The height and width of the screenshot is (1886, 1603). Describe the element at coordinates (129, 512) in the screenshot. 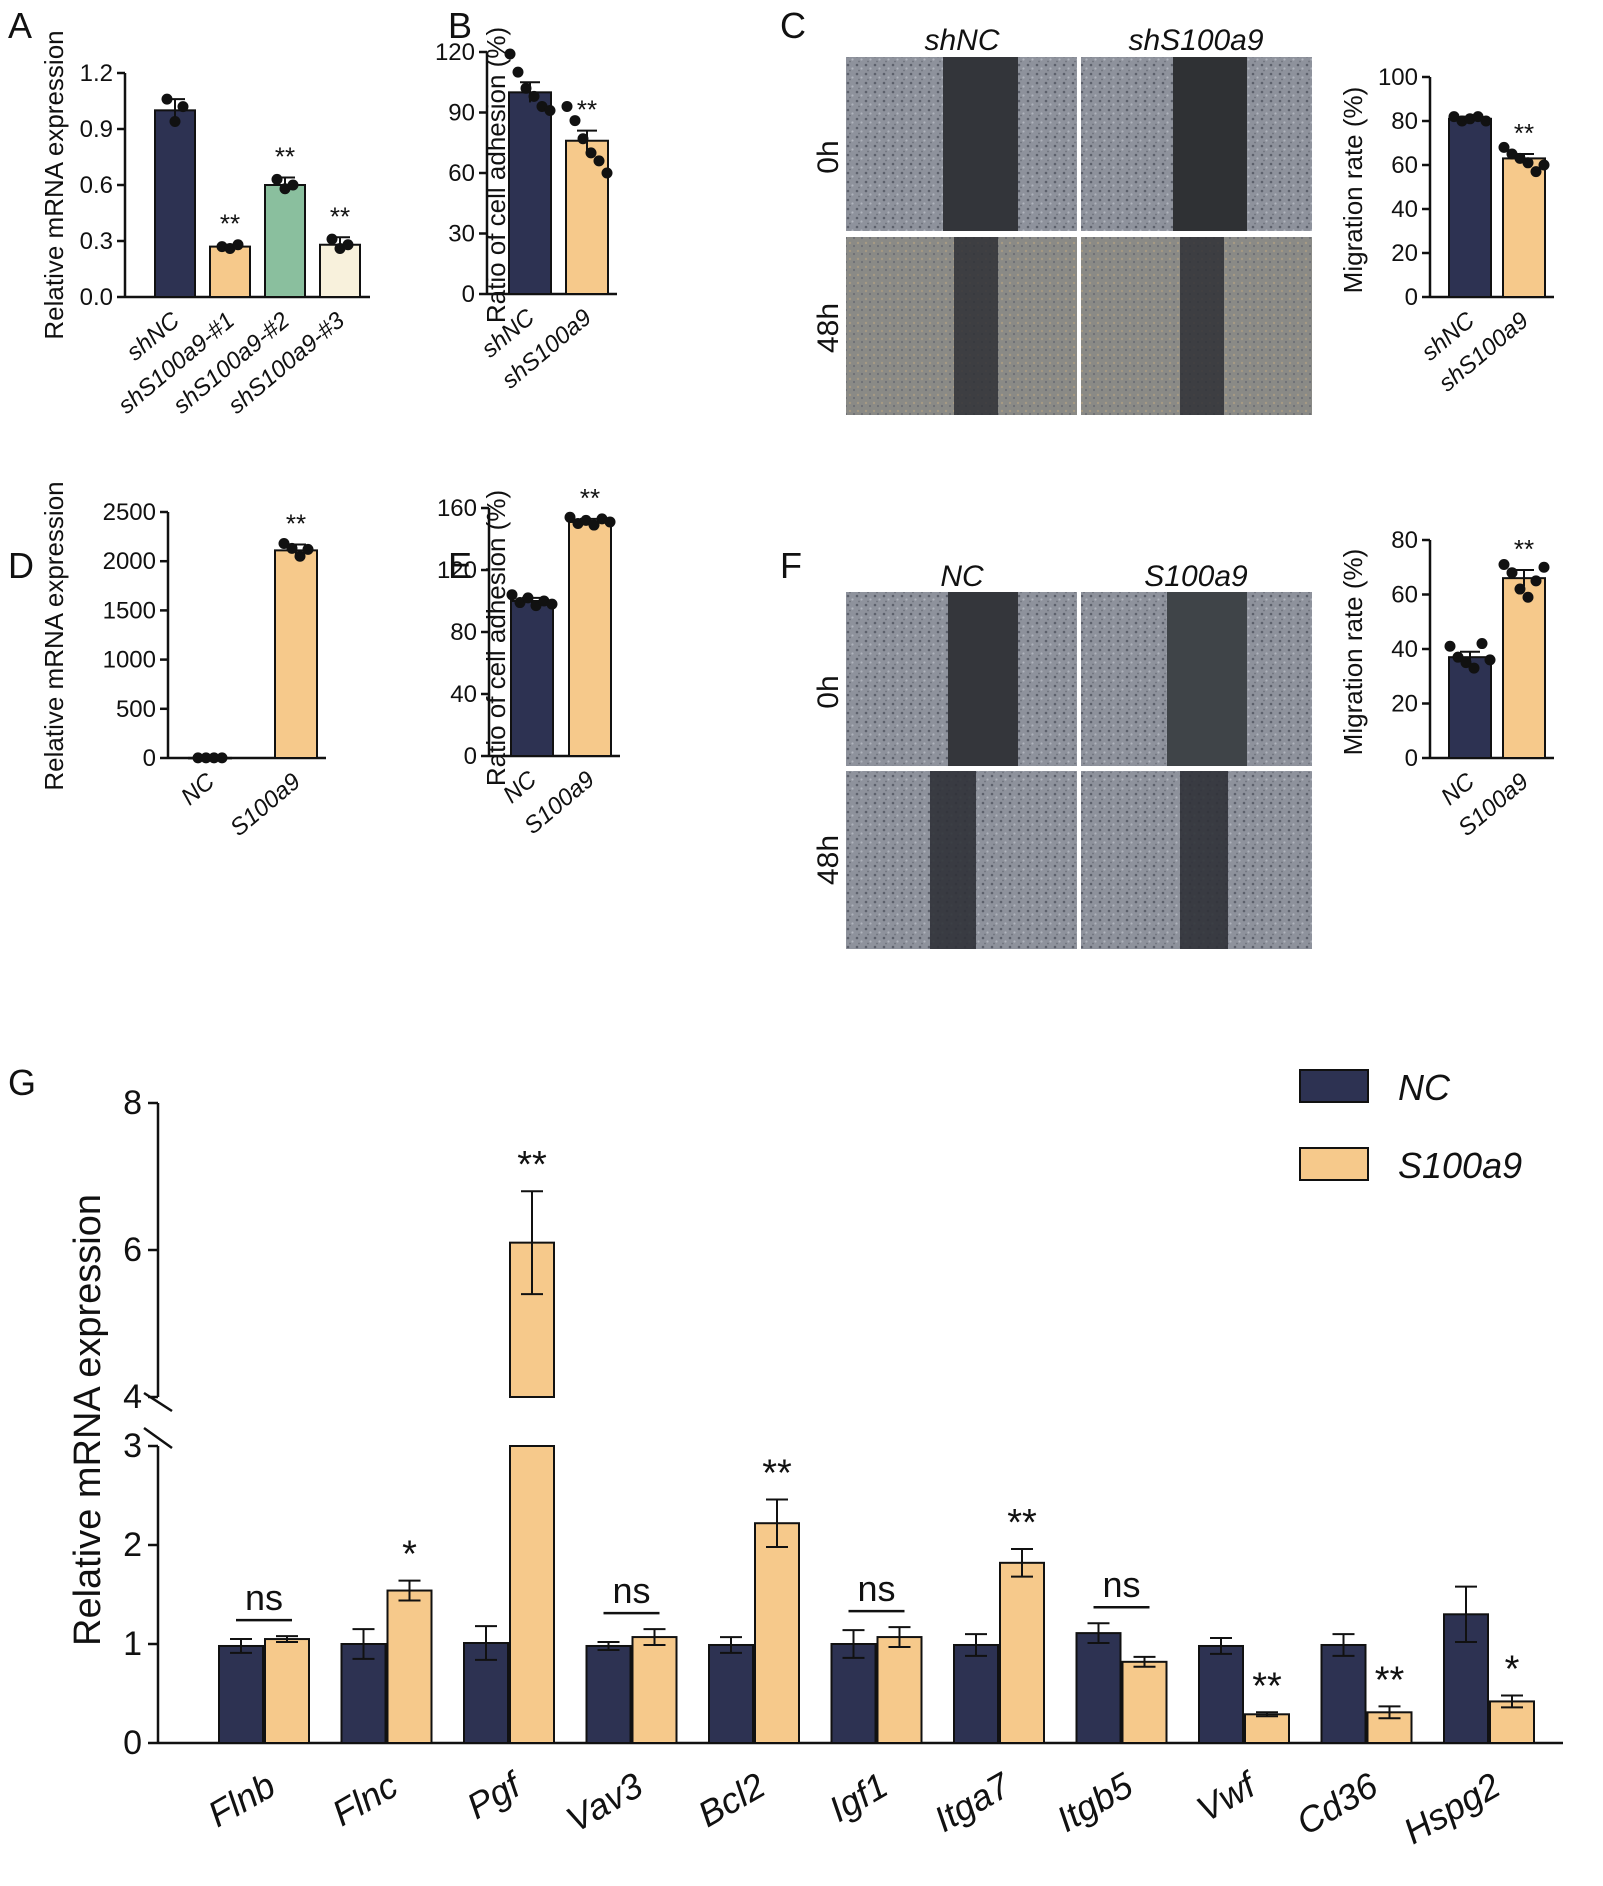

I see `y-tick-label: 2500` at that location.